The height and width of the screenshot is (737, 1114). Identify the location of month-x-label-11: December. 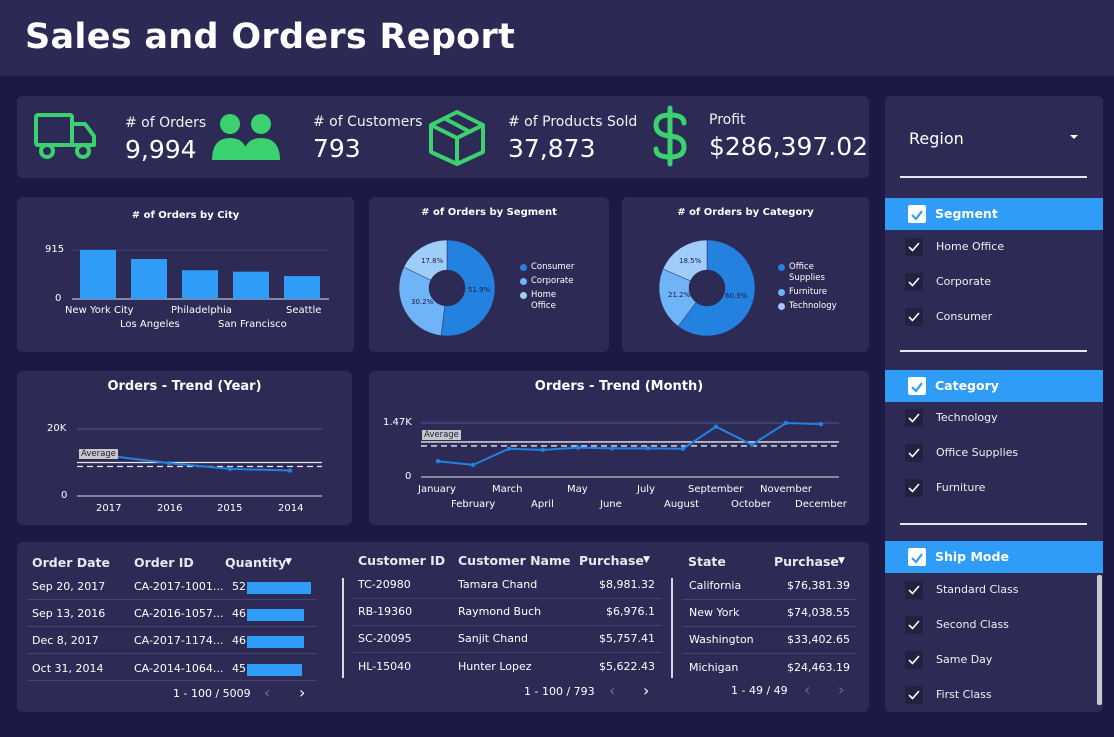
(821, 504).